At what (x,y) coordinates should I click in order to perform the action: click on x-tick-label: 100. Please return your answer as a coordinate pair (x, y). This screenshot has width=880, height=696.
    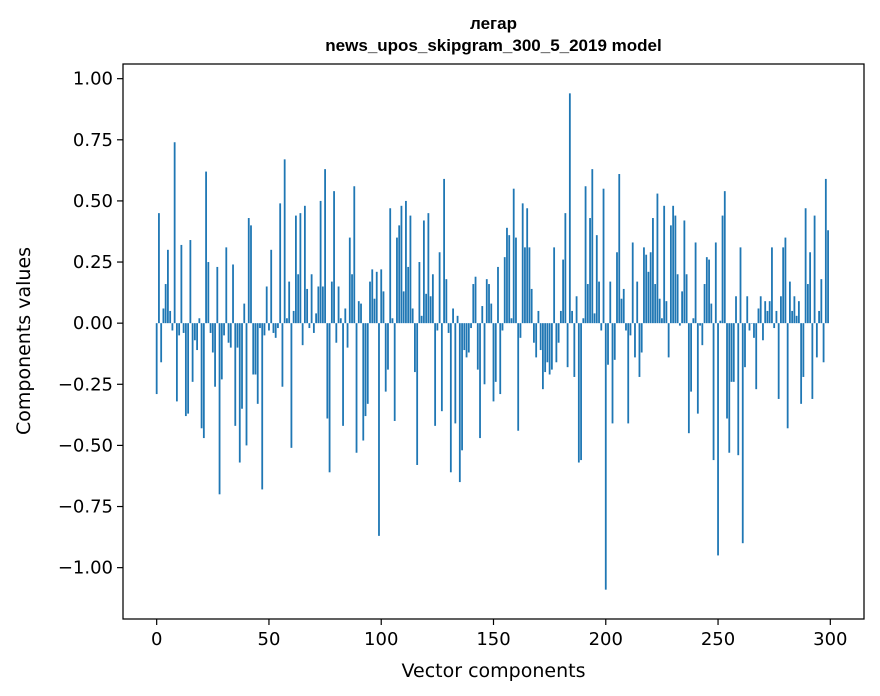
    Looking at the image, I should click on (381, 639).